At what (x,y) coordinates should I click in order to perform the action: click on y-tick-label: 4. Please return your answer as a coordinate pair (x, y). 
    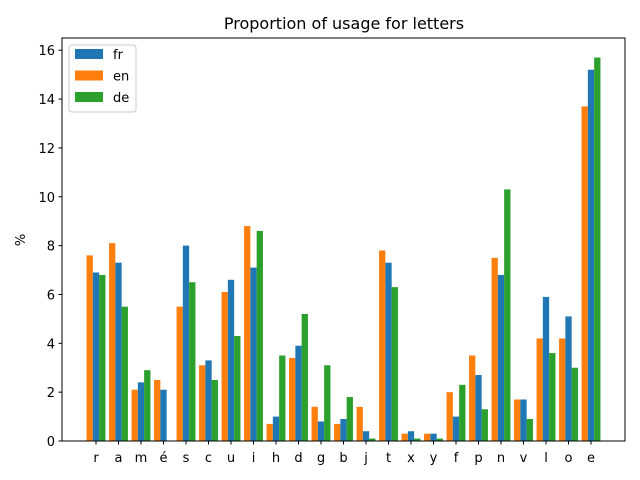
    Looking at the image, I should click on (51, 344).